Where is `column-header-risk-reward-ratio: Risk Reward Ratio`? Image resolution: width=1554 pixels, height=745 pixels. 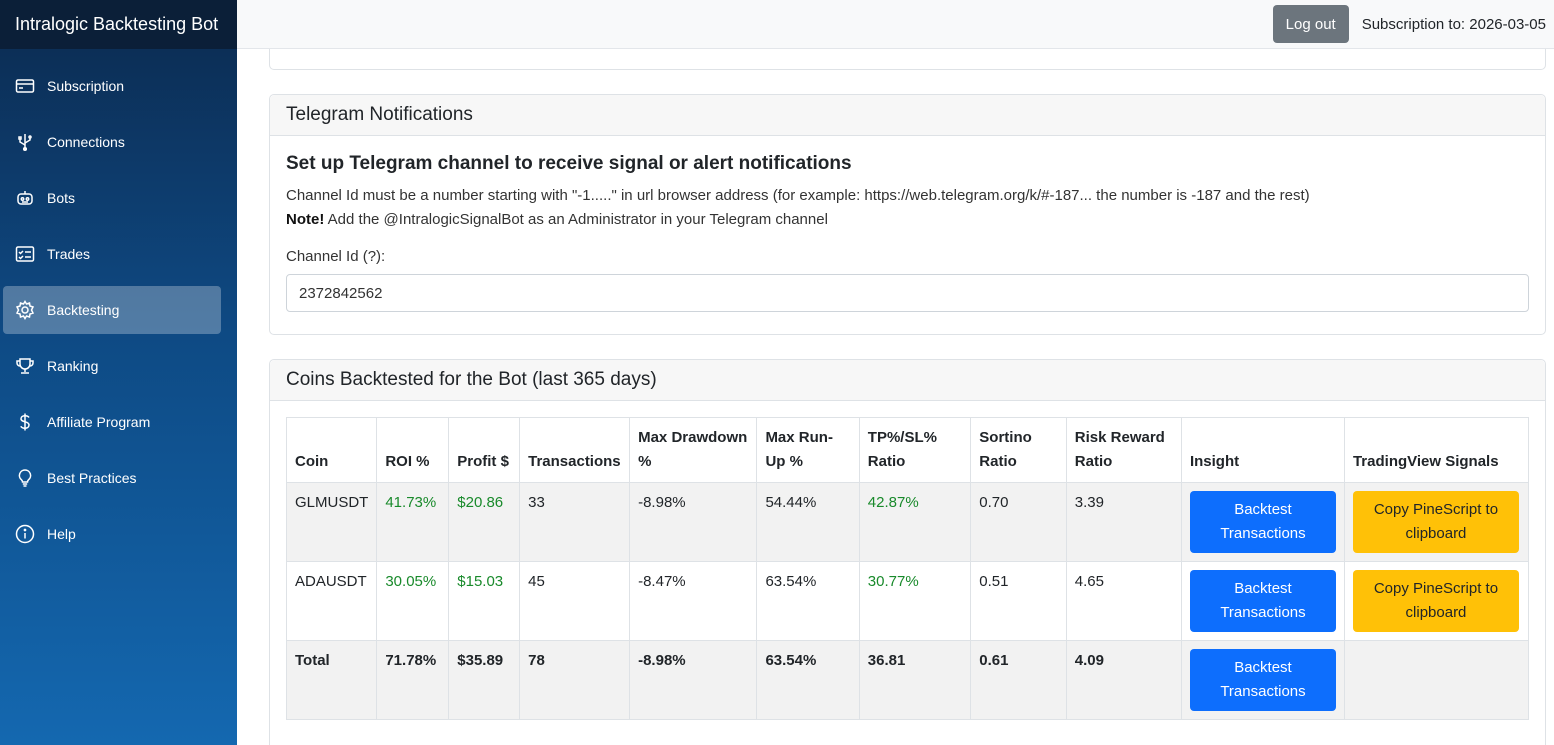
column-header-risk-reward-ratio: Risk Reward Ratio is located at coordinates (1123, 450).